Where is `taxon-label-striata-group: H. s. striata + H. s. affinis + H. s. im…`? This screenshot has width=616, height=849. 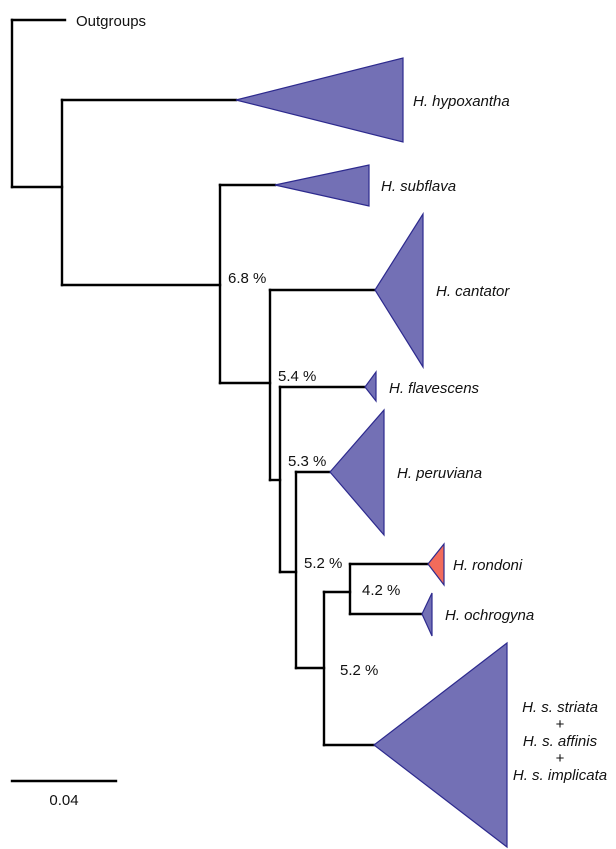 taxon-label-striata-group: H. s. striata + H. s. affinis + H. s. im… is located at coordinates (560, 741).